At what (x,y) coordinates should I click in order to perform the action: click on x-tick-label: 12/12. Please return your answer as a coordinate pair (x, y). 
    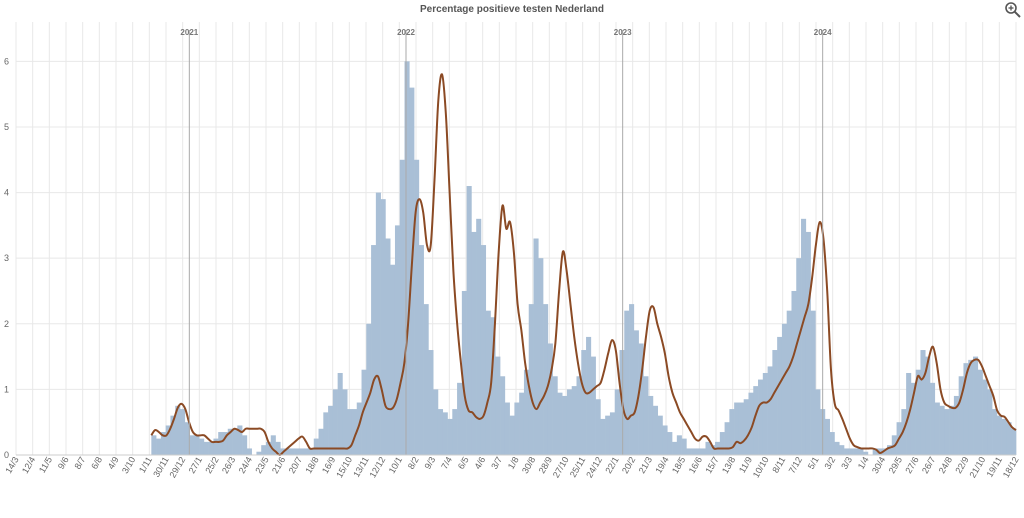
    Looking at the image, I should click on (377, 467).